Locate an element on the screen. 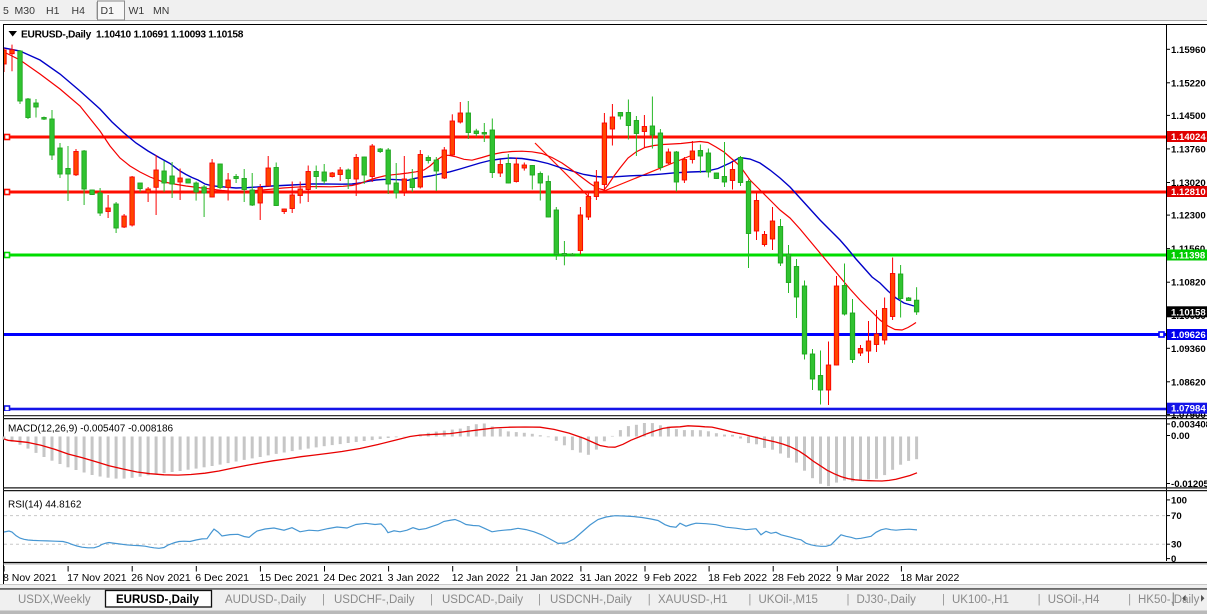 The image size is (1207, 614). svg-text: 24 Dec 2021 is located at coordinates (354, 578).